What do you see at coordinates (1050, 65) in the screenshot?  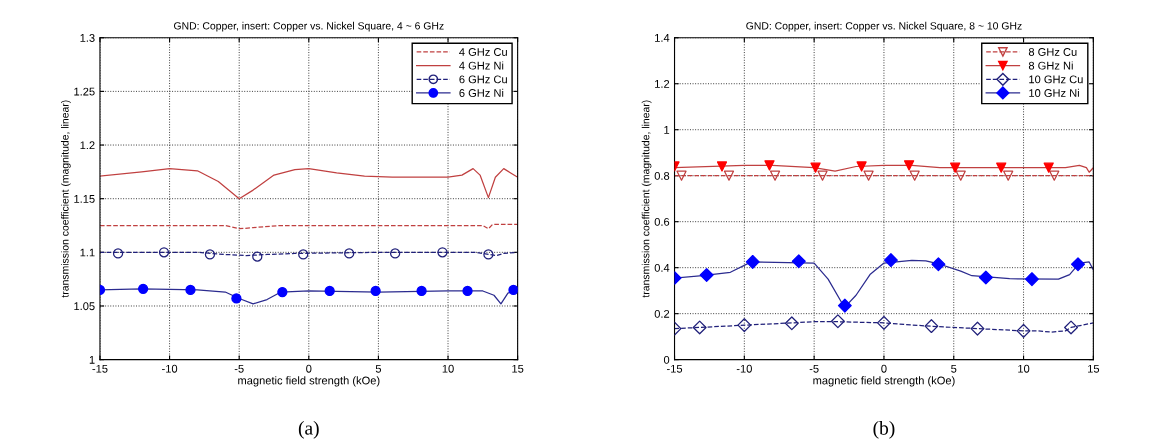 I see `legend-label: 8 GHz Ni` at bounding box center [1050, 65].